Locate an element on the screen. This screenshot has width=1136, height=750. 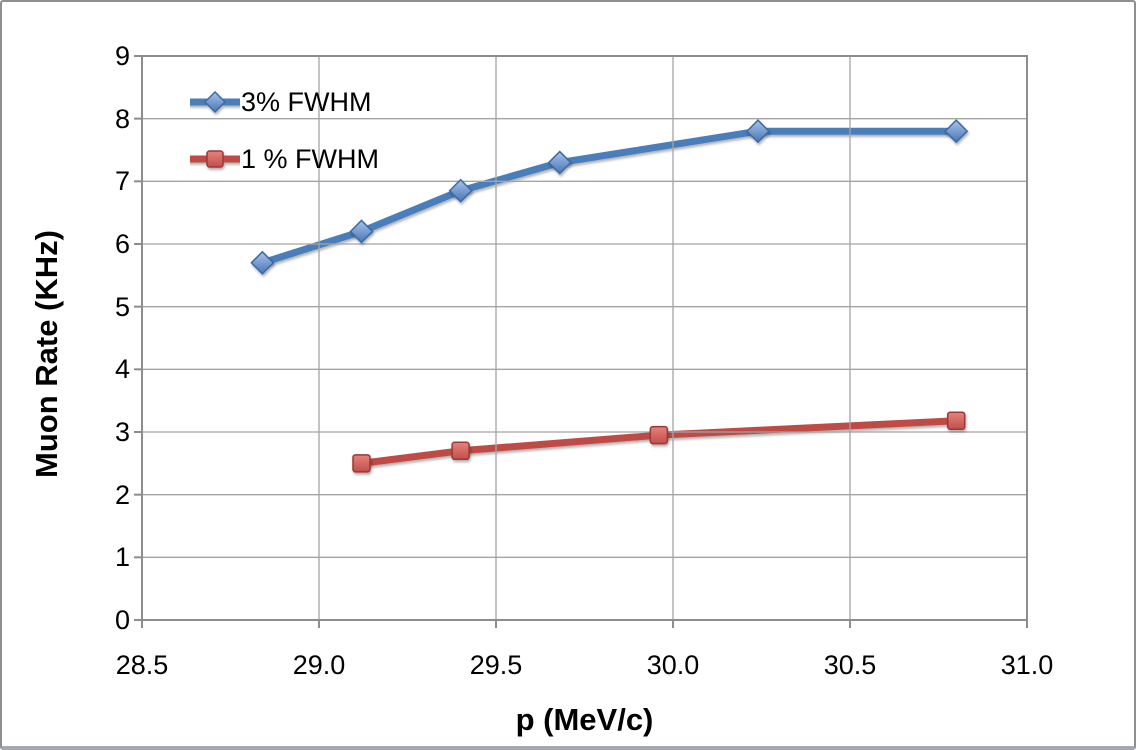
y-tick-label: 1 is located at coordinates (122, 557).